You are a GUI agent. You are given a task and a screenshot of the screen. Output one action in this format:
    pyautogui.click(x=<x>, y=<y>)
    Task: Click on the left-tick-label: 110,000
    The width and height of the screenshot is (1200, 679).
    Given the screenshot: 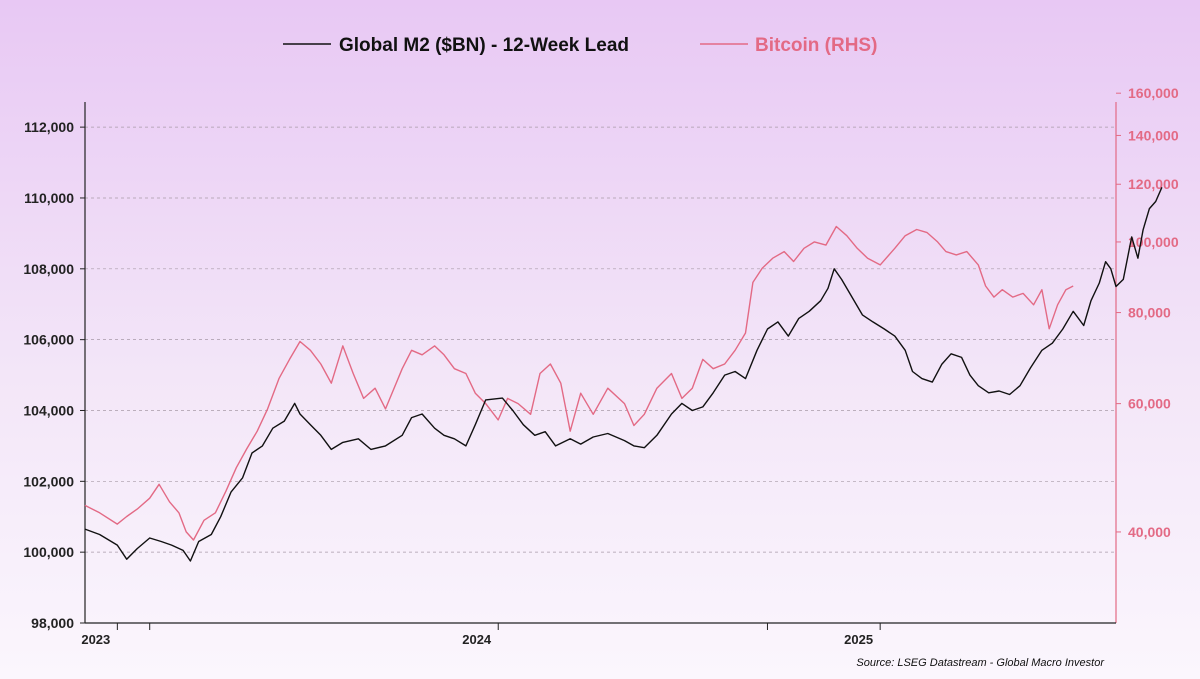 What is the action you would take?
    pyautogui.click(x=49, y=198)
    